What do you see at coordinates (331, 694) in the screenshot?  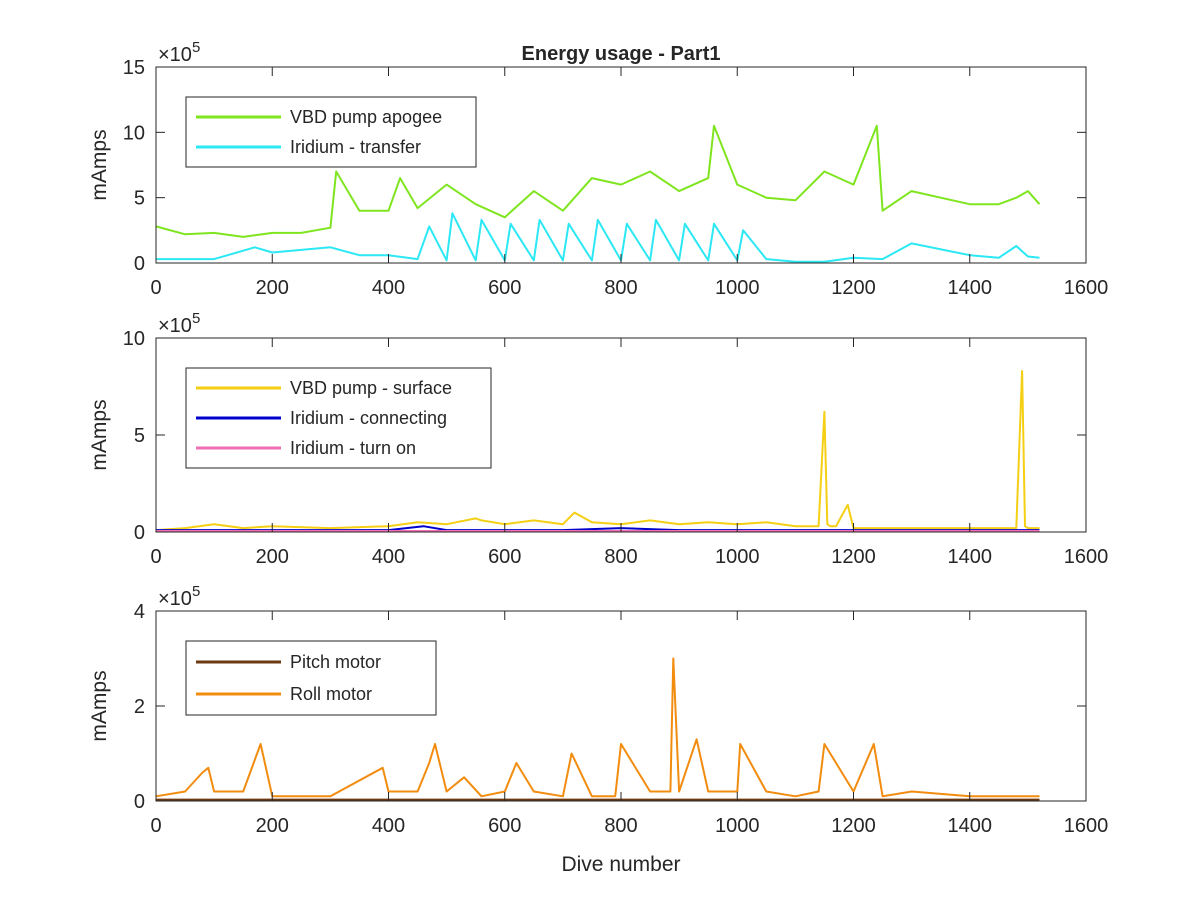 I see `legend-label-2: Roll motor` at bounding box center [331, 694].